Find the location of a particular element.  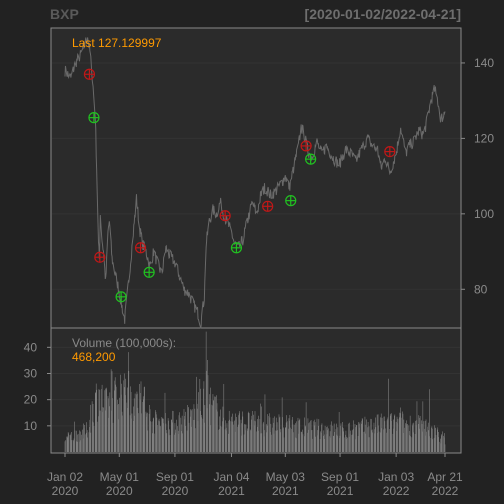

chart-title: BXP is located at coordinates (64, 14).